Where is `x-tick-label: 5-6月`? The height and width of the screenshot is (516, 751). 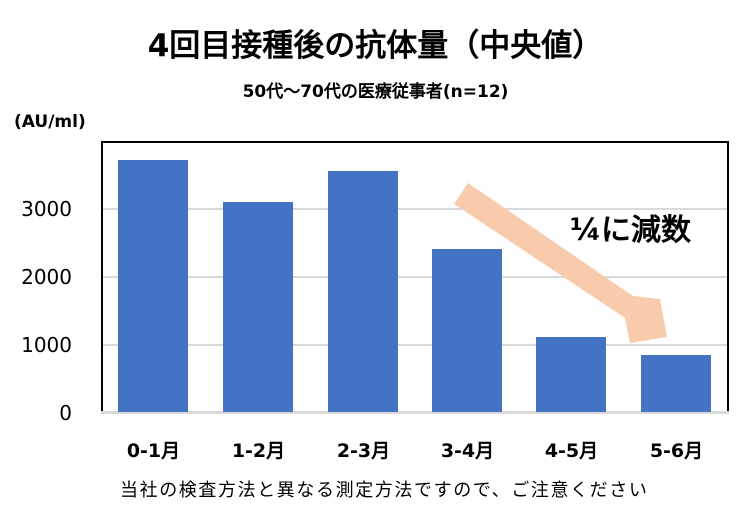
x-tick-label: 5-6月 is located at coordinates (676, 451).